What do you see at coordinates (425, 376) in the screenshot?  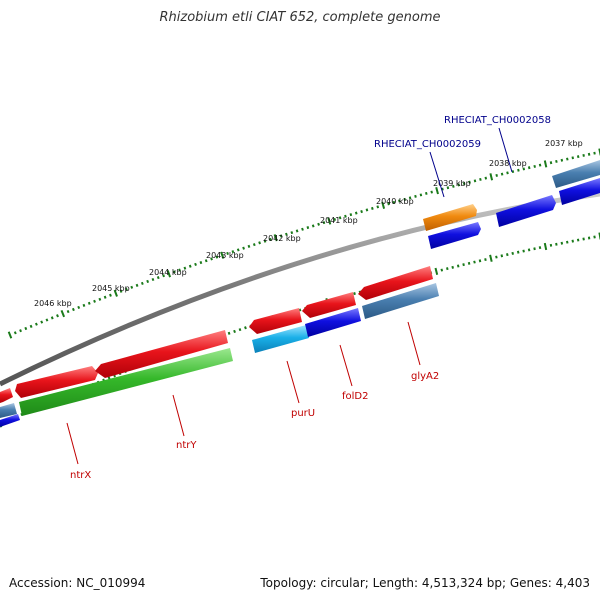 I see `gene-label-glya2: glyA2` at bounding box center [425, 376].